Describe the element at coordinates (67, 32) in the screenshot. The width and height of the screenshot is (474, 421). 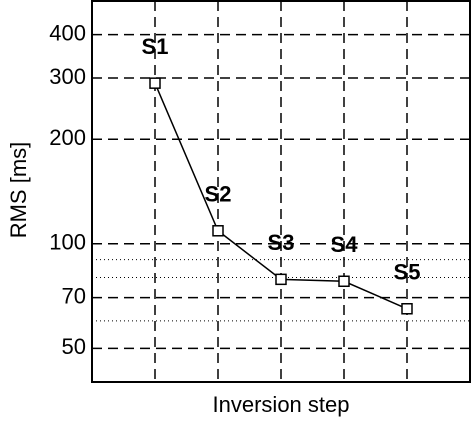
I see `y-tick-label: 400` at that location.